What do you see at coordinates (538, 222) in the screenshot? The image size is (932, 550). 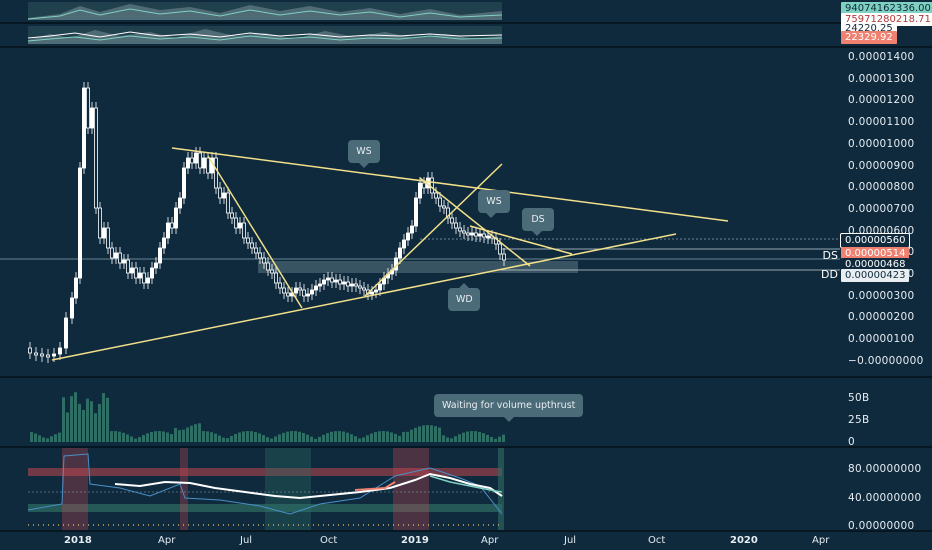 I see `annotation-ds: DS` at bounding box center [538, 222].